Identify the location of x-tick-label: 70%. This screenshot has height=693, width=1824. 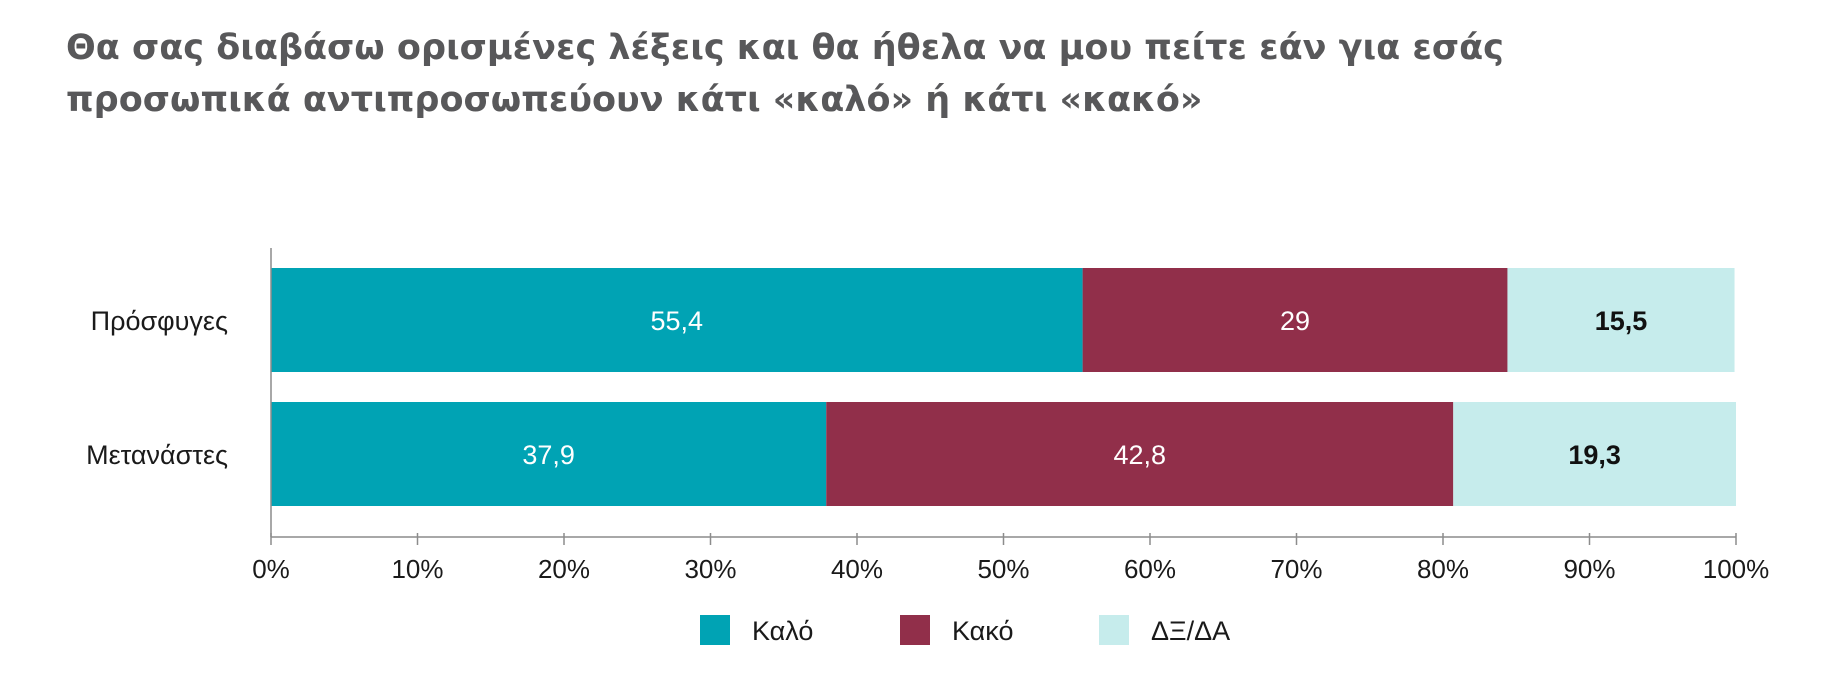
(1296, 569).